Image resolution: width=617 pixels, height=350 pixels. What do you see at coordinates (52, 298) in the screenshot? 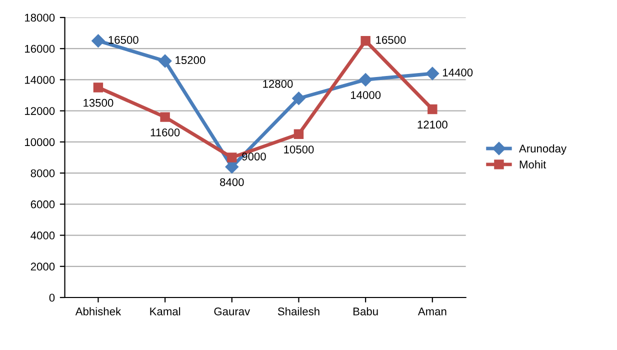
I see `y-tick-label: 0` at bounding box center [52, 298].